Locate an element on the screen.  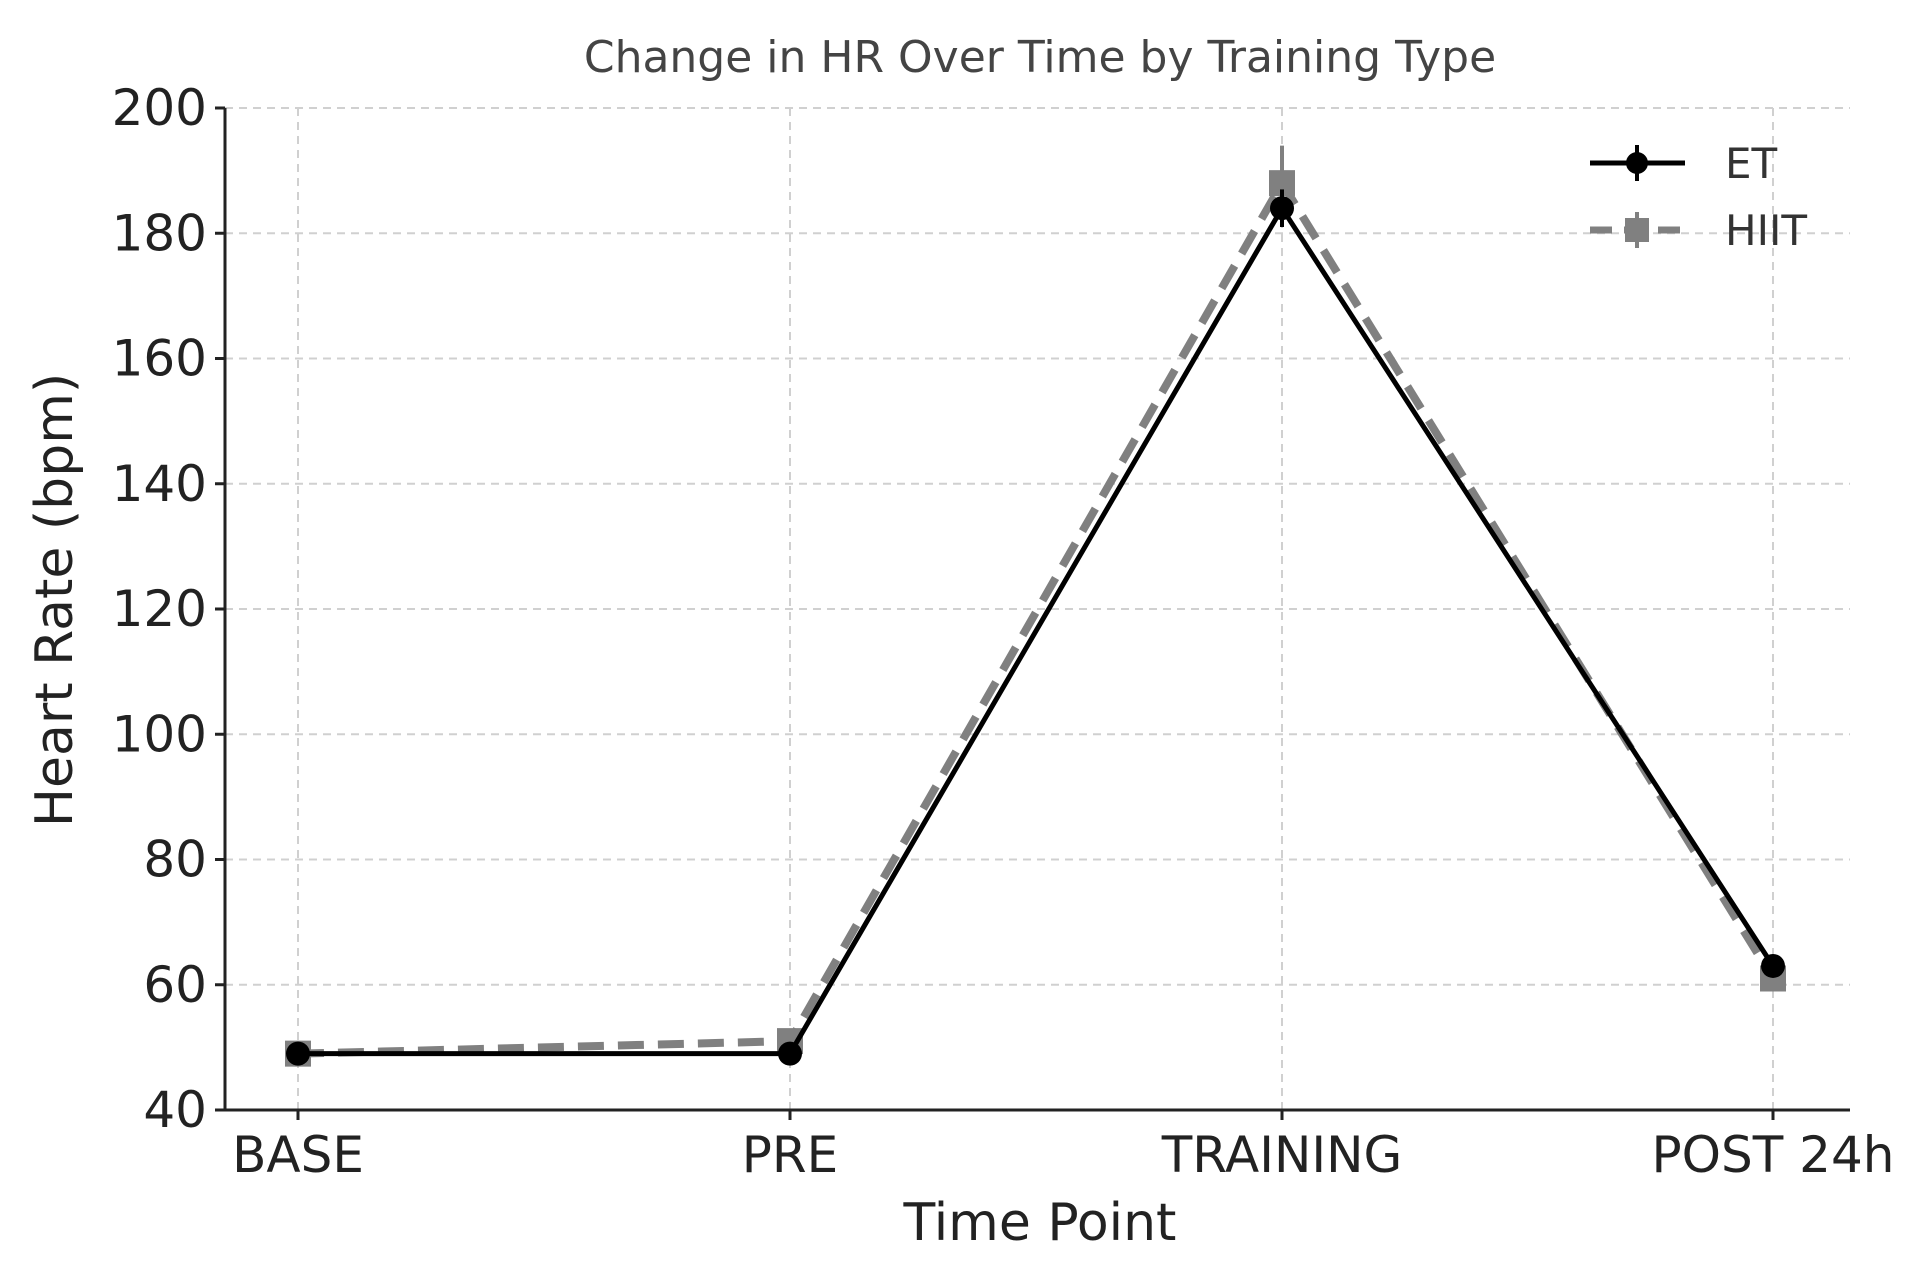
y-tick-label: 140 is located at coordinates (159, 484).